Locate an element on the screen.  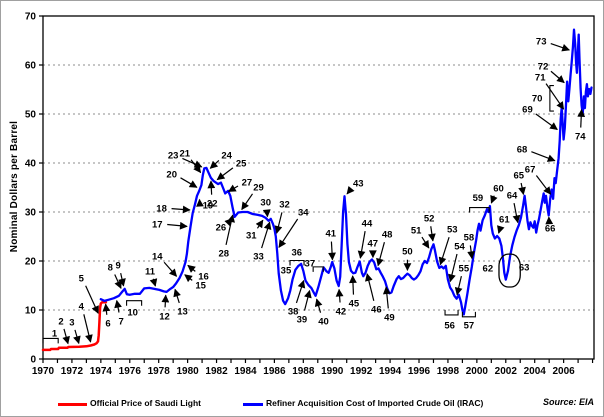
svg-text: 0 is located at coordinates (33, 360).